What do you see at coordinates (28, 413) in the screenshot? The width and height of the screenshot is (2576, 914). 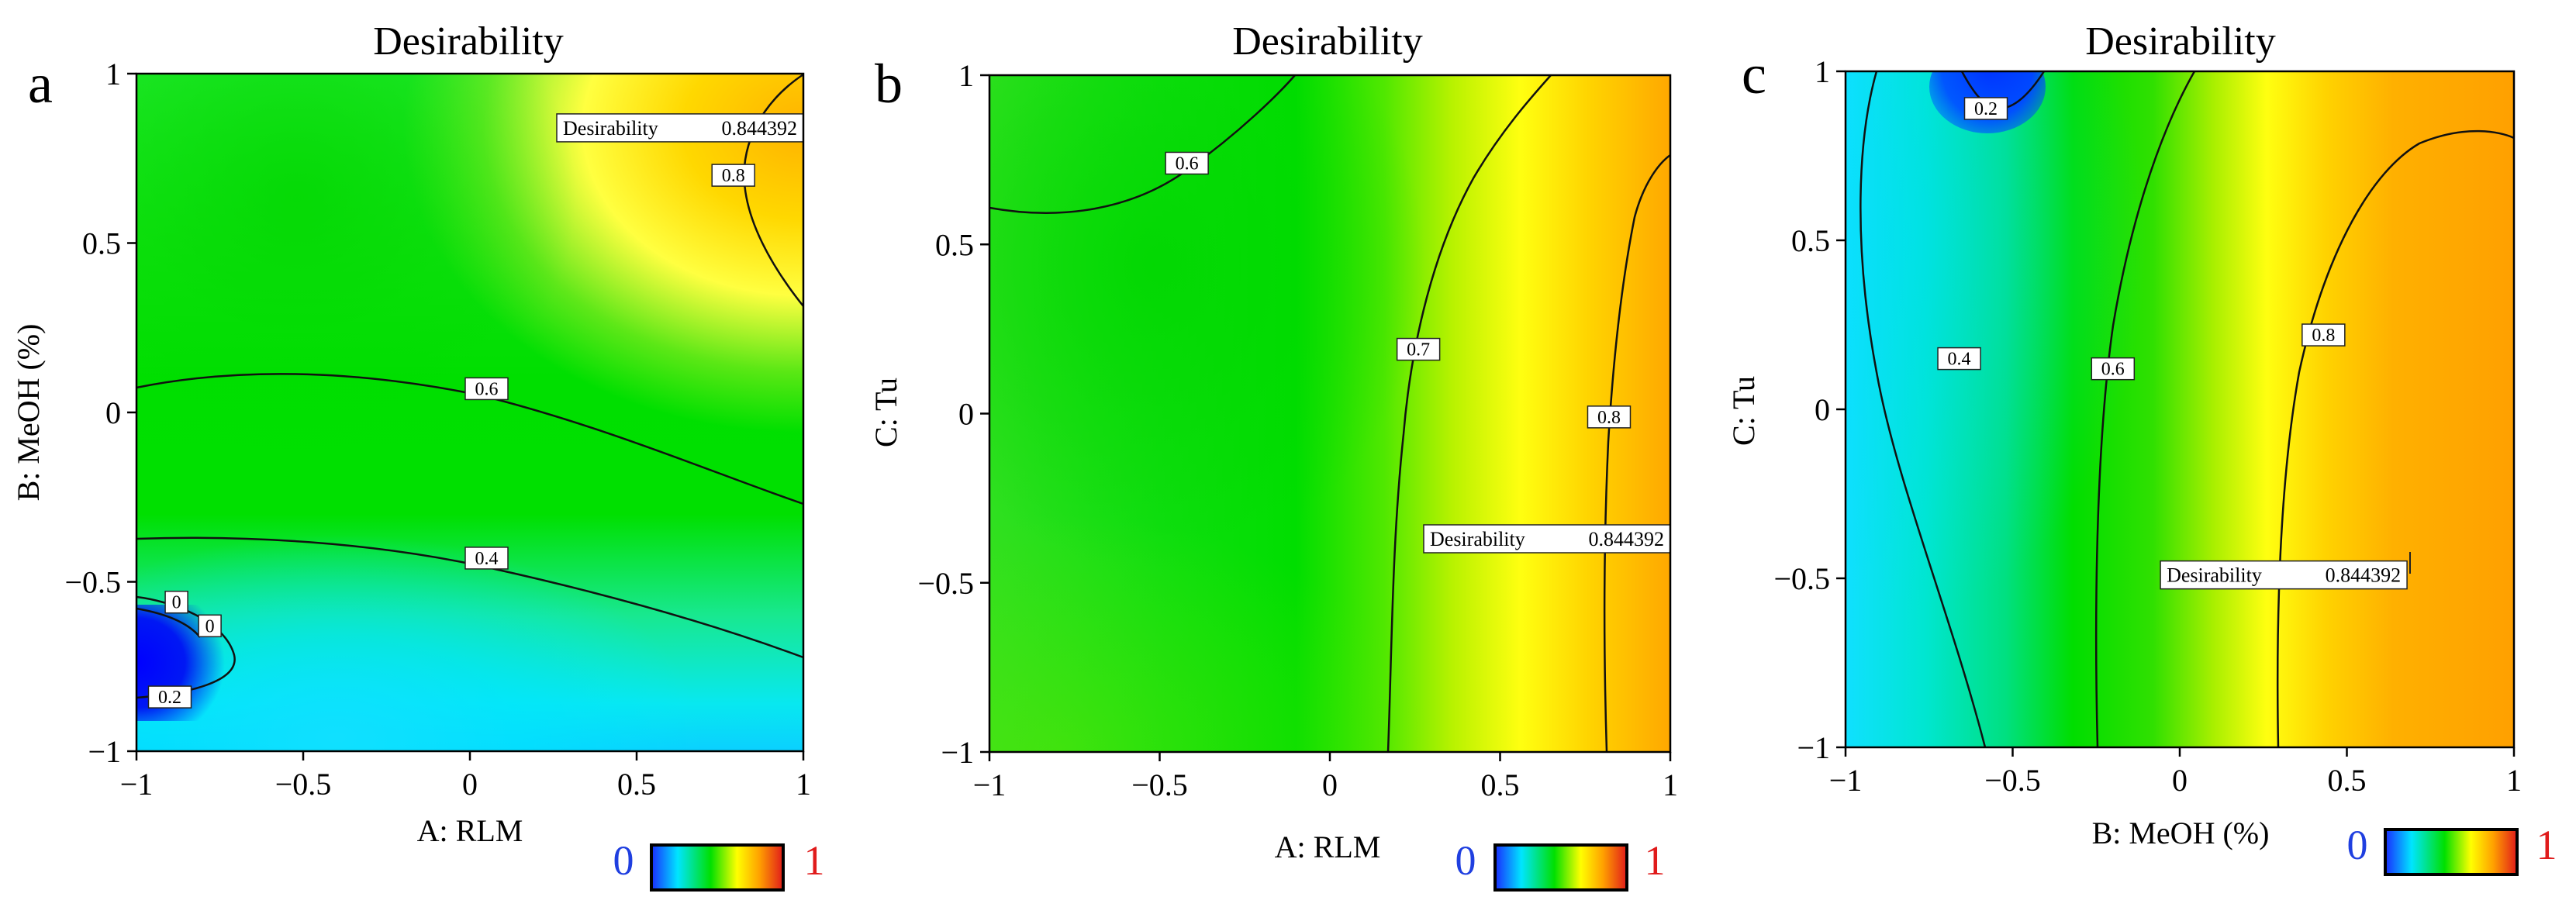 I see `panel-a-y-axis-label: B: MeOH (%)` at bounding box center [28, 413].